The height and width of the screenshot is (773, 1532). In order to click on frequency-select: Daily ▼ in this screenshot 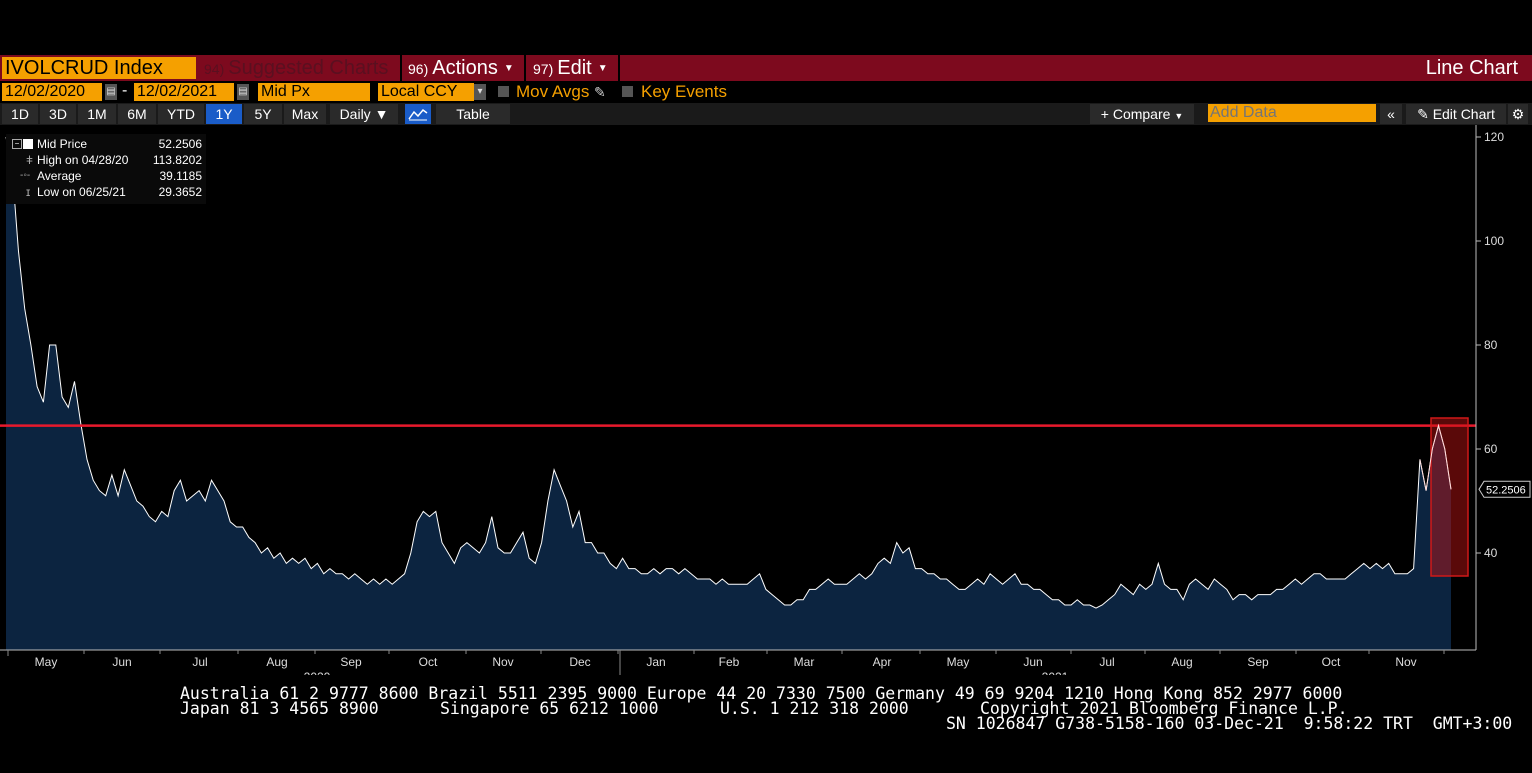, I will do `click(364, 114)`.